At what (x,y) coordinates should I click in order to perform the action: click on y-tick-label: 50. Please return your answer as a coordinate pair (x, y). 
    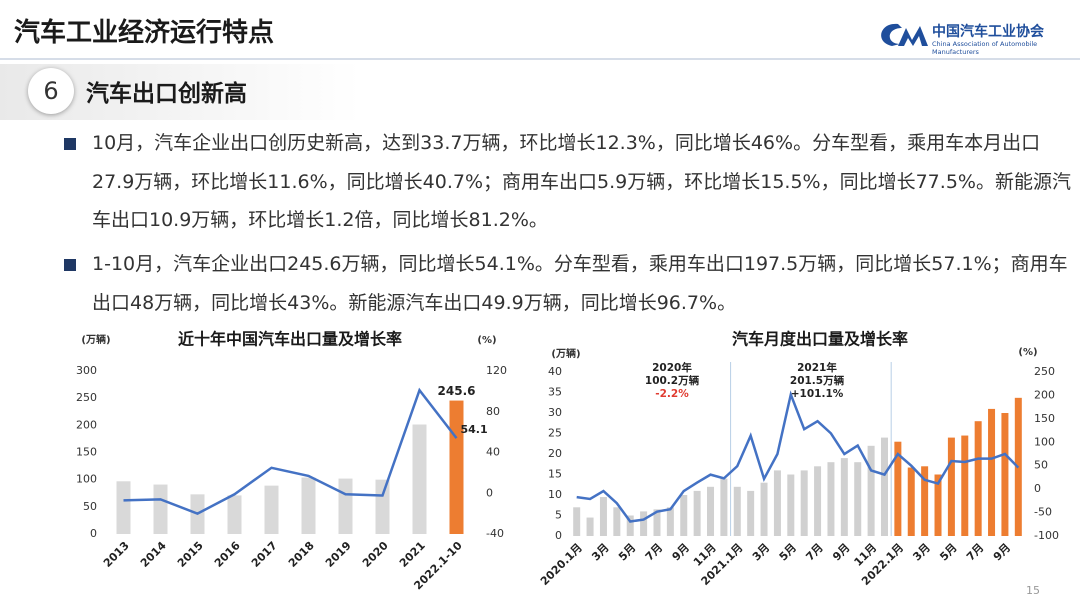
    Looking at the image, I should click on (90, 506).